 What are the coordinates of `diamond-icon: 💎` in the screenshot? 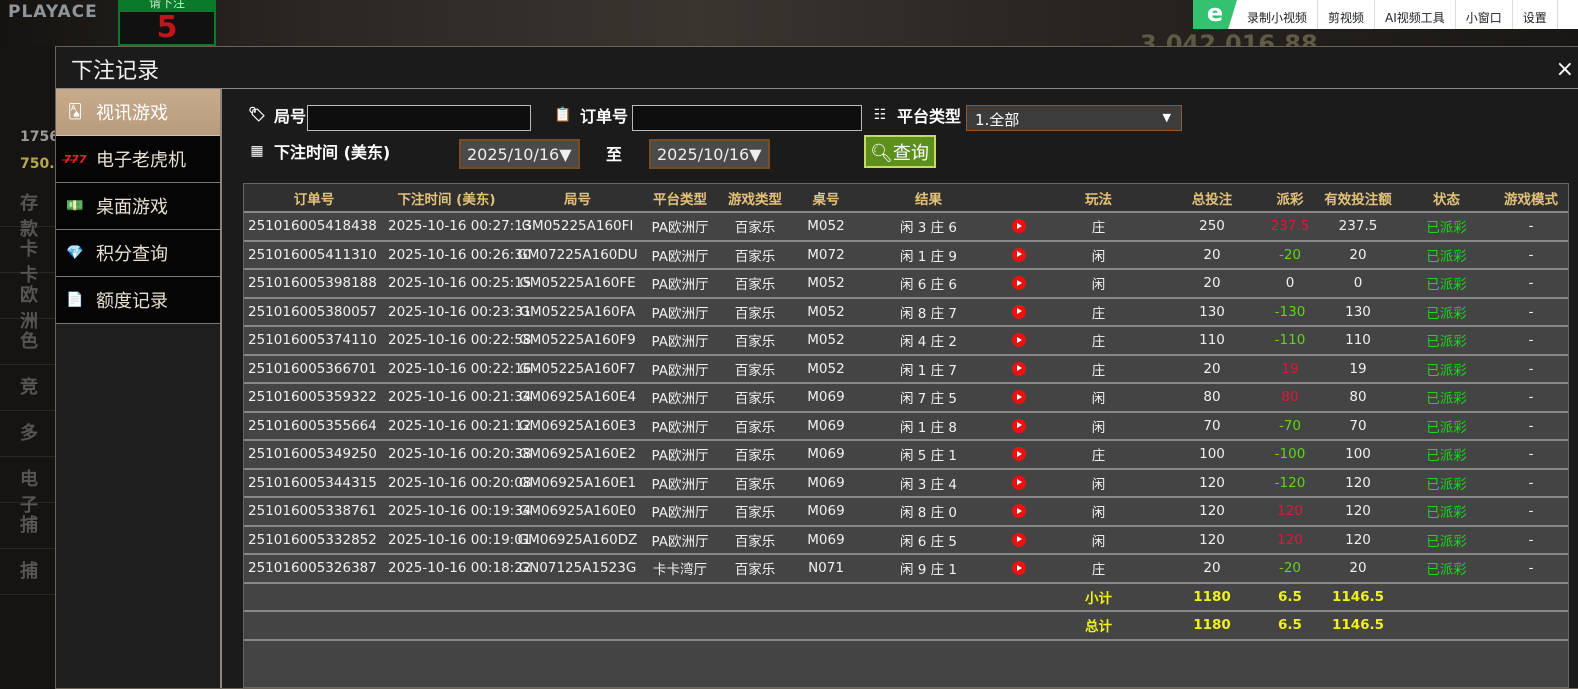 It's located at (75, 253).